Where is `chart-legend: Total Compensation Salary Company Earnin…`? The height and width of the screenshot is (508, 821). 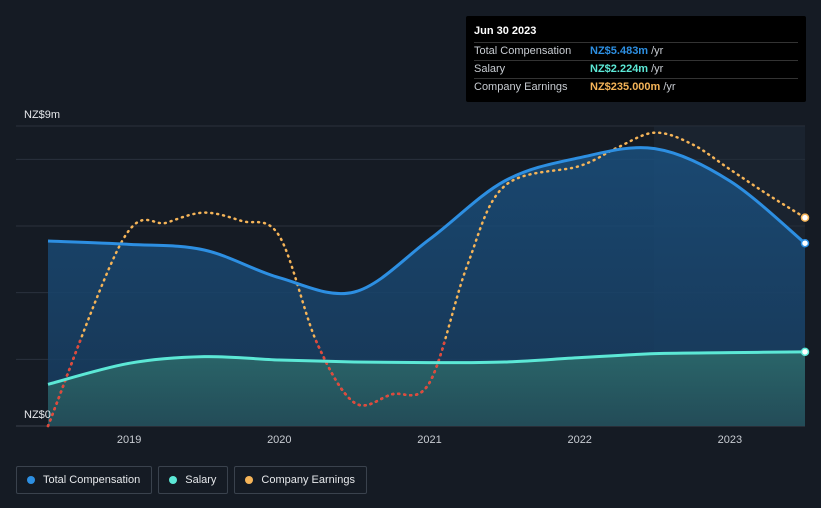 chart-legend: Total Compensation Salary Company Earnin… is located at coordinates (191, 480).